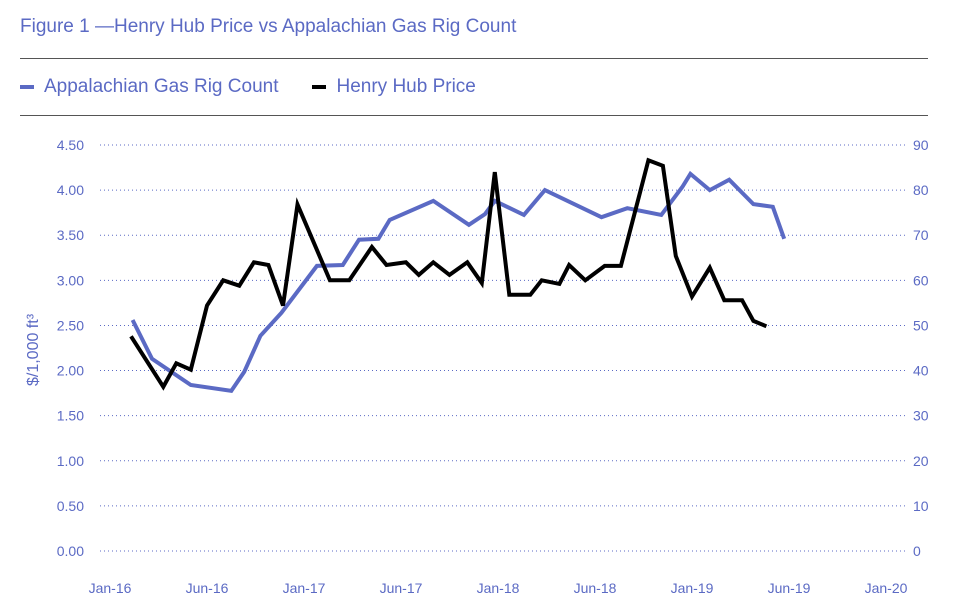 This screenshot has height=606, width=958. I want to click on y2-tick-label: 10, so click(921, 506).